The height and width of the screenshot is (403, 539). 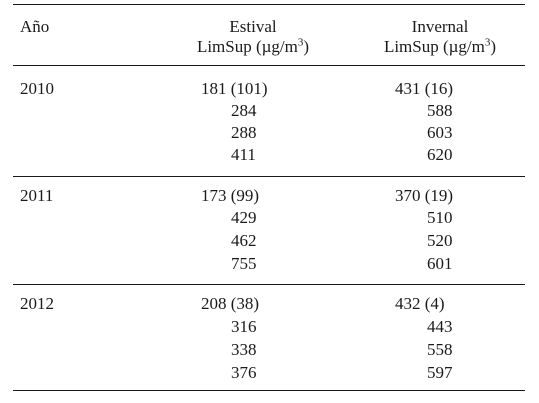 What do you see at coordinates (234, 88) in the screenshot?
I see `estival-value: 181 (101)` at bounding box center [234, 88].